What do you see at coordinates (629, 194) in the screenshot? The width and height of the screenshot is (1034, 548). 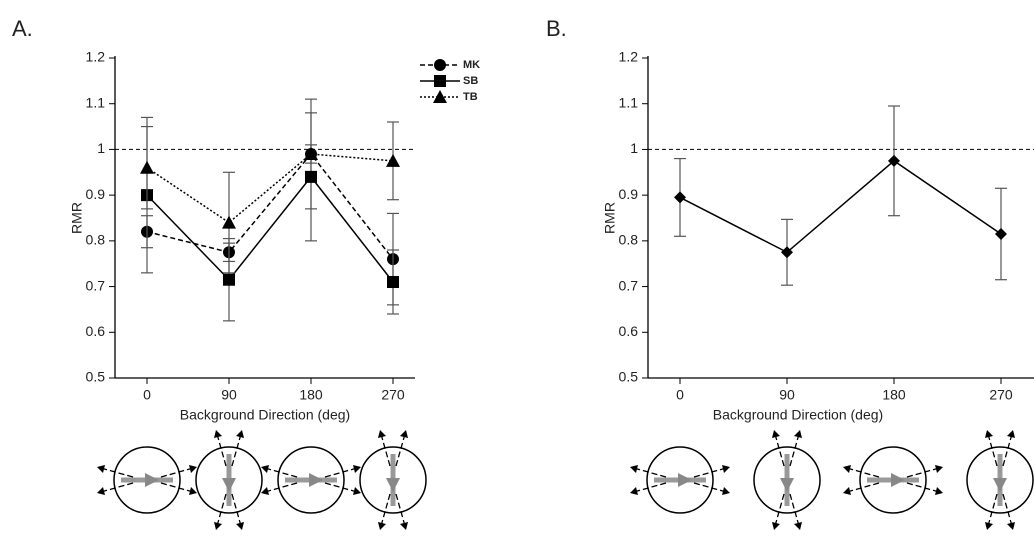 I see `y-tick-label: 0.9` at bounding box center [629, 194].